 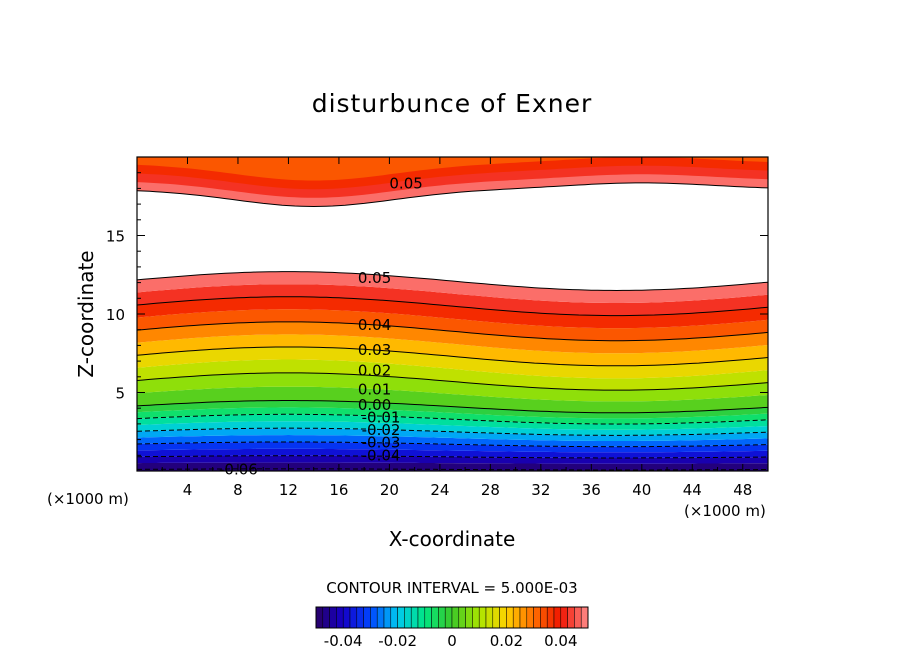 I want to click on colorbar-frame, so click(x=452, y=617).